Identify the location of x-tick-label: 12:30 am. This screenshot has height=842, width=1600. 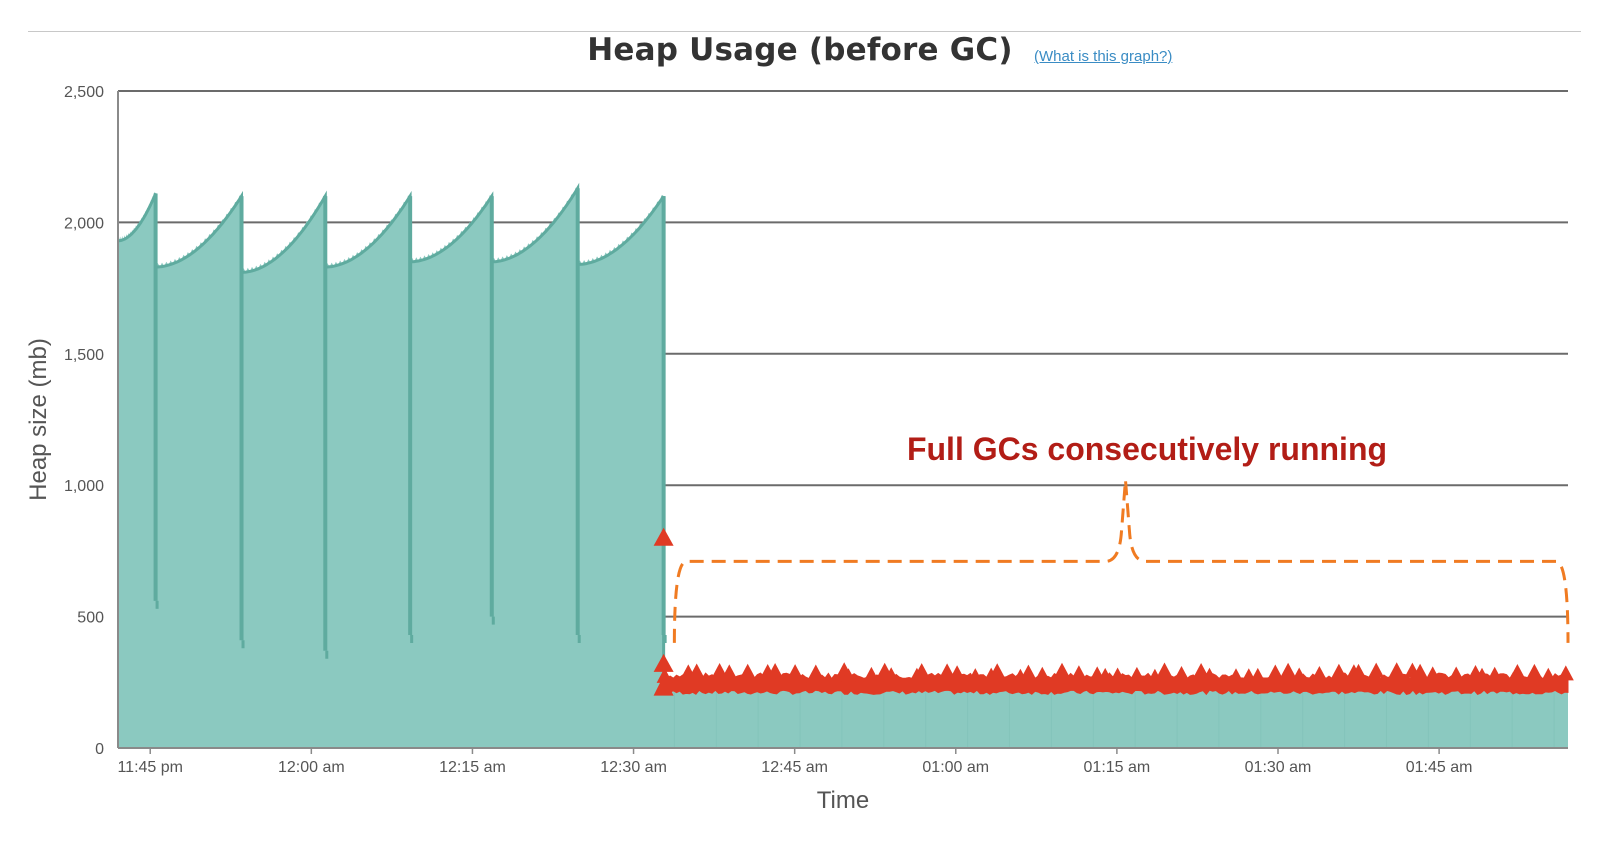
(633, 767).